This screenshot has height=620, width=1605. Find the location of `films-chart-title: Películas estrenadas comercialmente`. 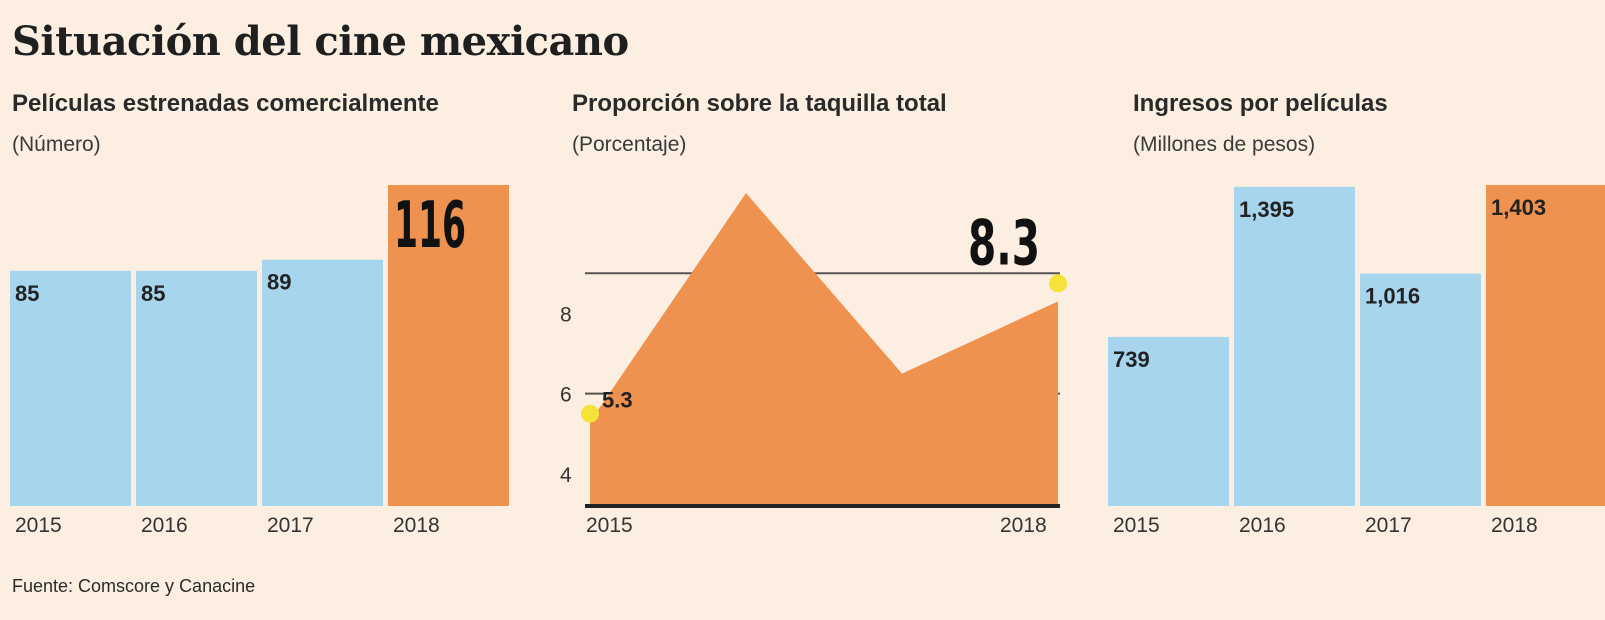

films-chart-title: Películas estrenadas comercialmente is located at coordinates (225, 103).